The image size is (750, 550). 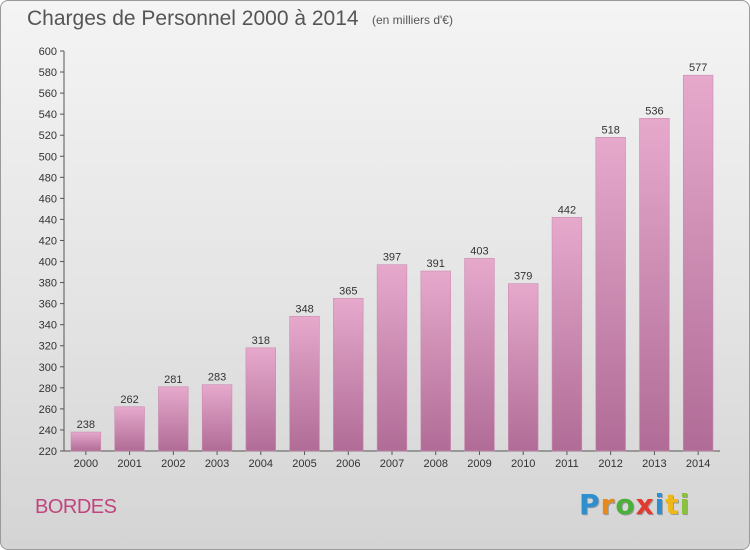 I want to click on y-tick-label: 400, so click(x=48, y=263).